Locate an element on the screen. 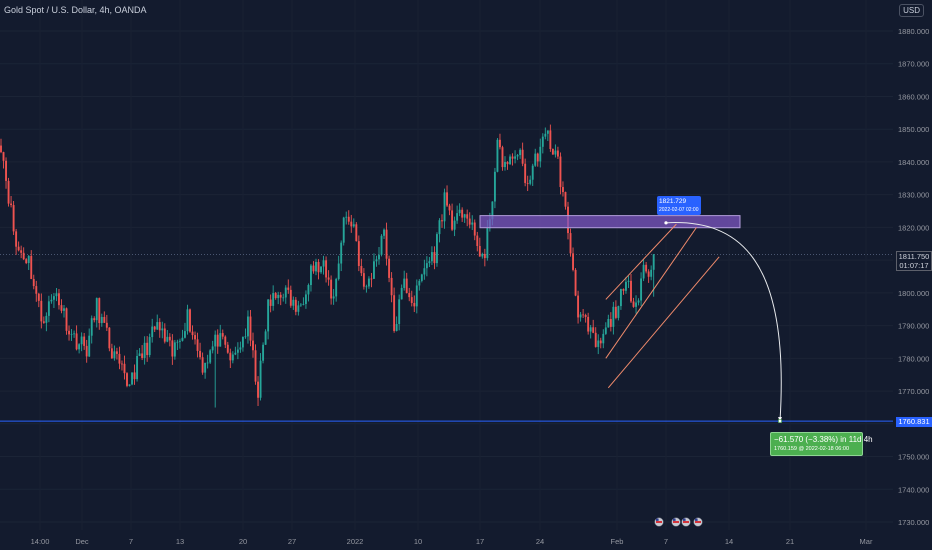 The height and width of the screenshot is (550, 932). price-tick-label: 1880.000 is located at coordinates (913, 31).